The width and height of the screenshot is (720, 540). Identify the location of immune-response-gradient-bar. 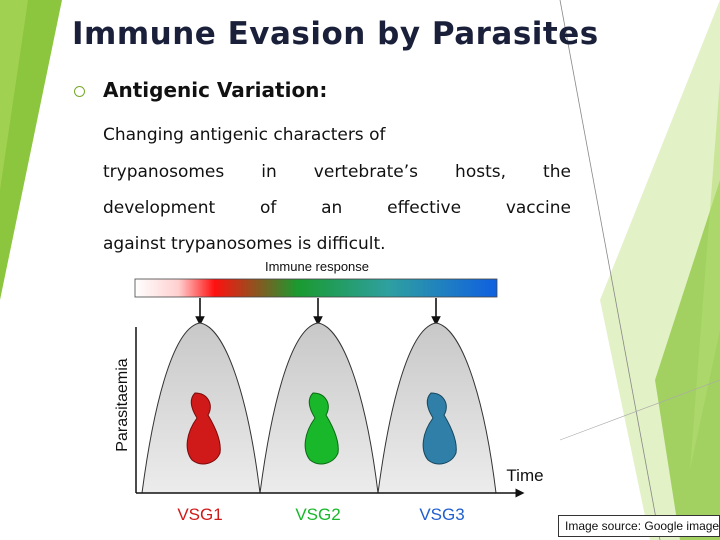
(316, 288).